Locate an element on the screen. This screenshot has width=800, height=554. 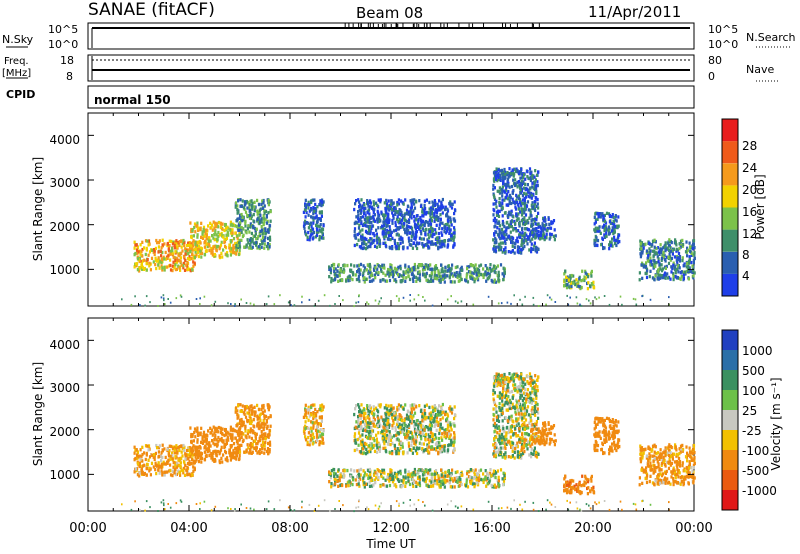
noise-left-top: 10^5 is located at coordinates (63, 29).